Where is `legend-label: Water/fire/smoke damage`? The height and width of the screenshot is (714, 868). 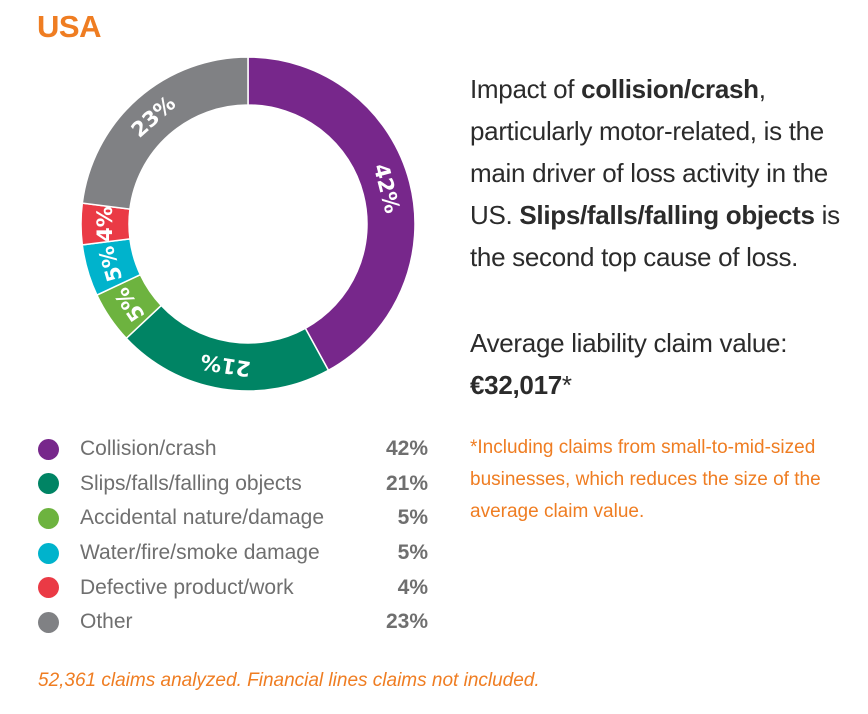 legend-label: Water/fire/smoke damage is located at coordinates (200, 553).